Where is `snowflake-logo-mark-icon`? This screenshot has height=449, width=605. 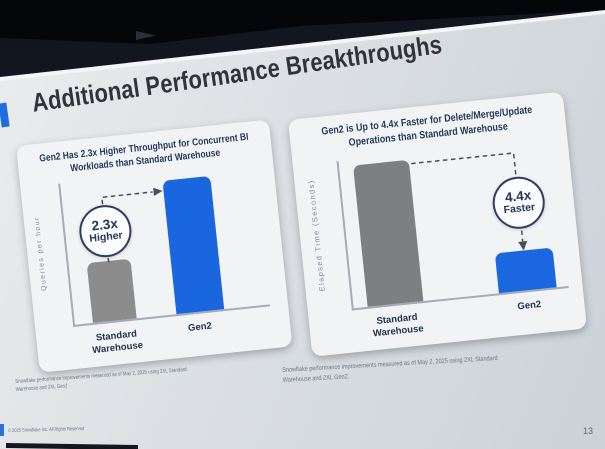 snowflake-logo-mark-icon is located at coordinates (2, 430).